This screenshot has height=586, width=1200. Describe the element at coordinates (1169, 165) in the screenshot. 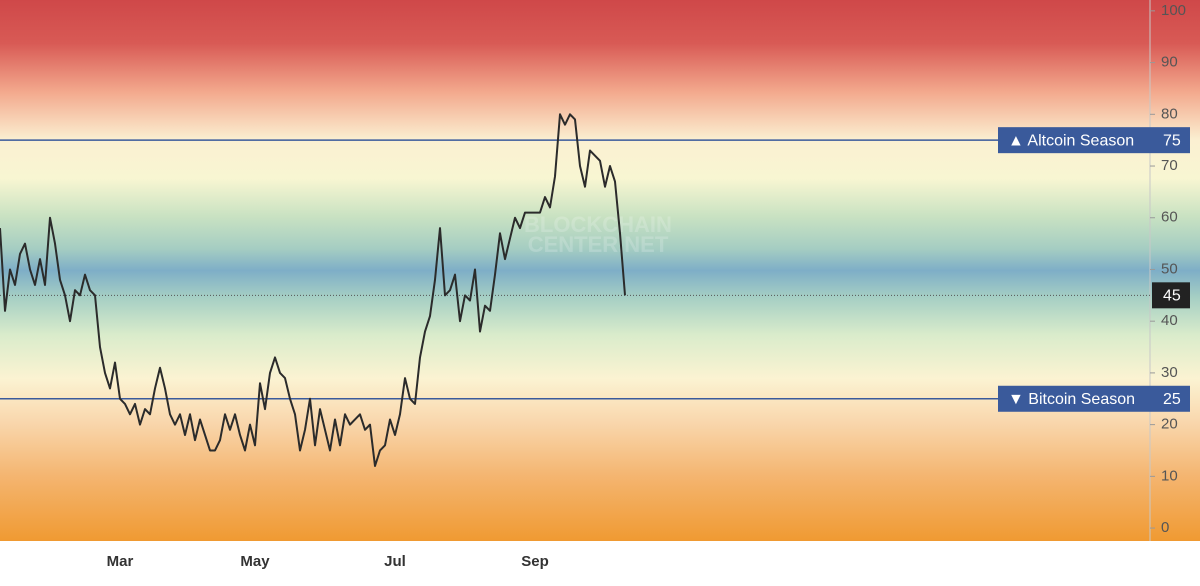

I see `y-tick-label: 70` at that location.